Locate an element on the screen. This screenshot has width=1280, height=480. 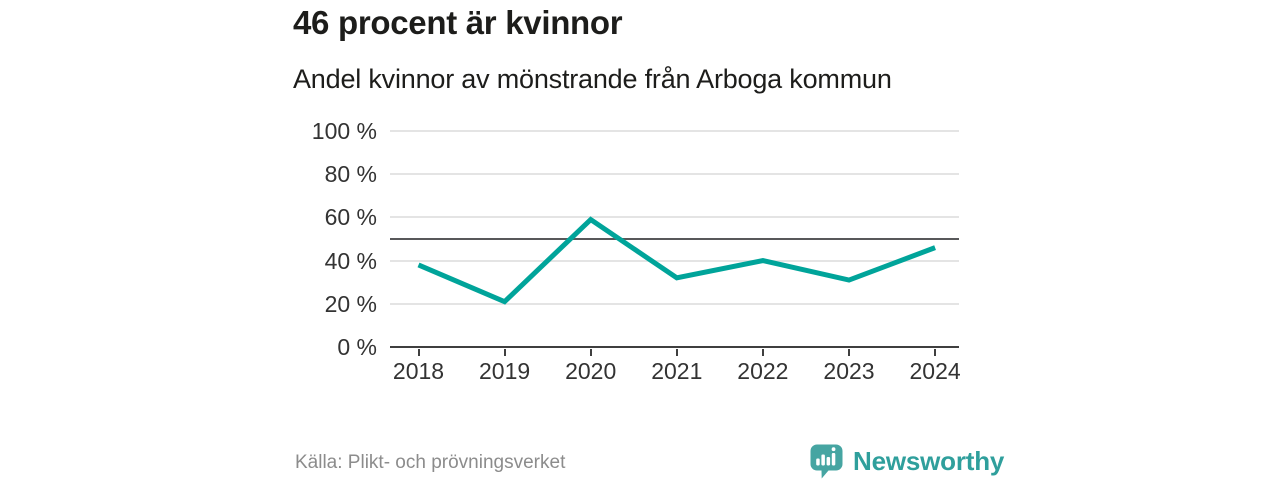
data-line is located at coordinates (676, 260).